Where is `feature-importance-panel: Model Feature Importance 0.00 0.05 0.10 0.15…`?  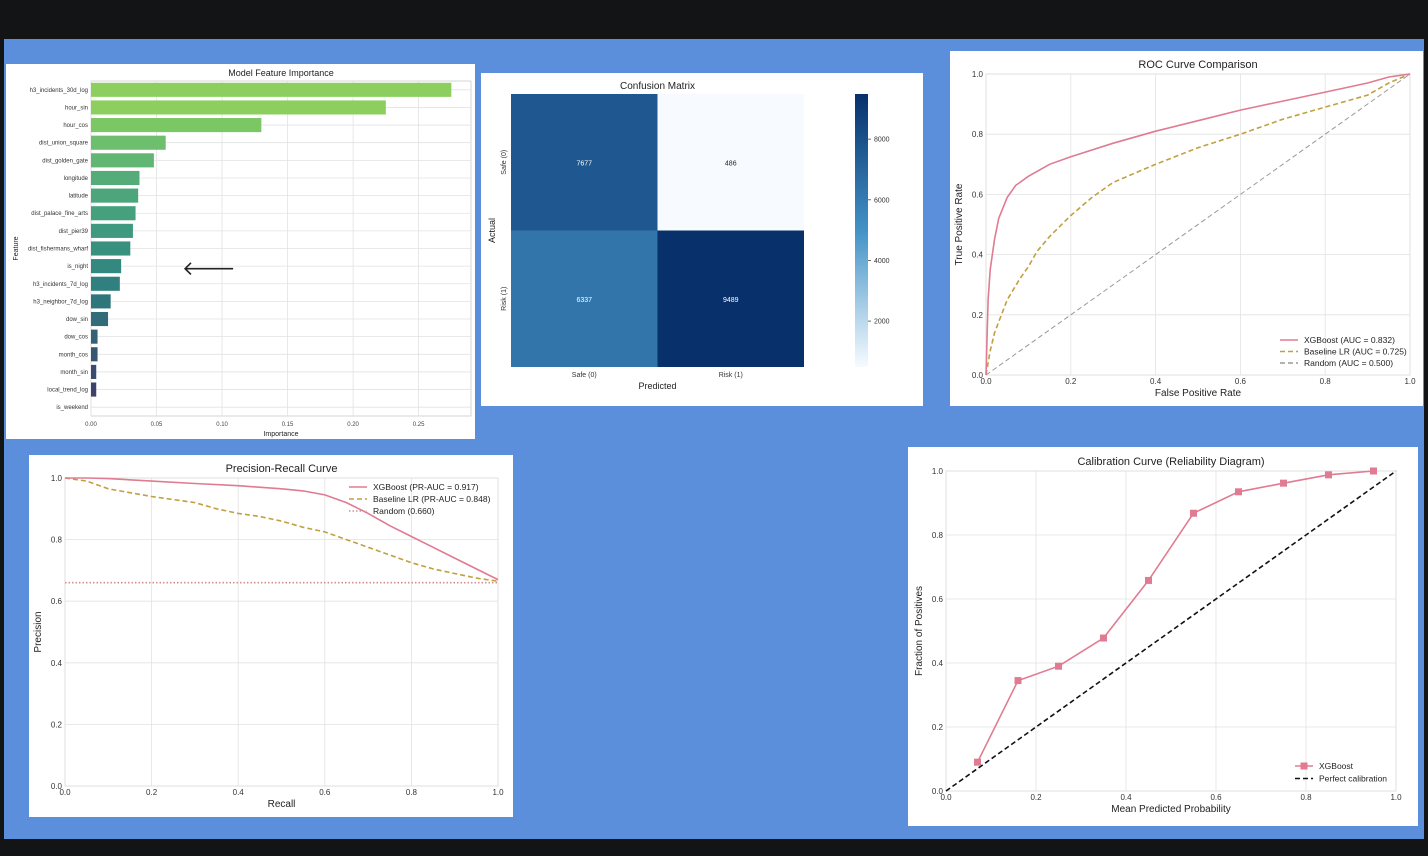 feature-importance-panel: Model Feature Importance 0.00 0.05 0.10 0.15… is located at coordinates (240, 251).